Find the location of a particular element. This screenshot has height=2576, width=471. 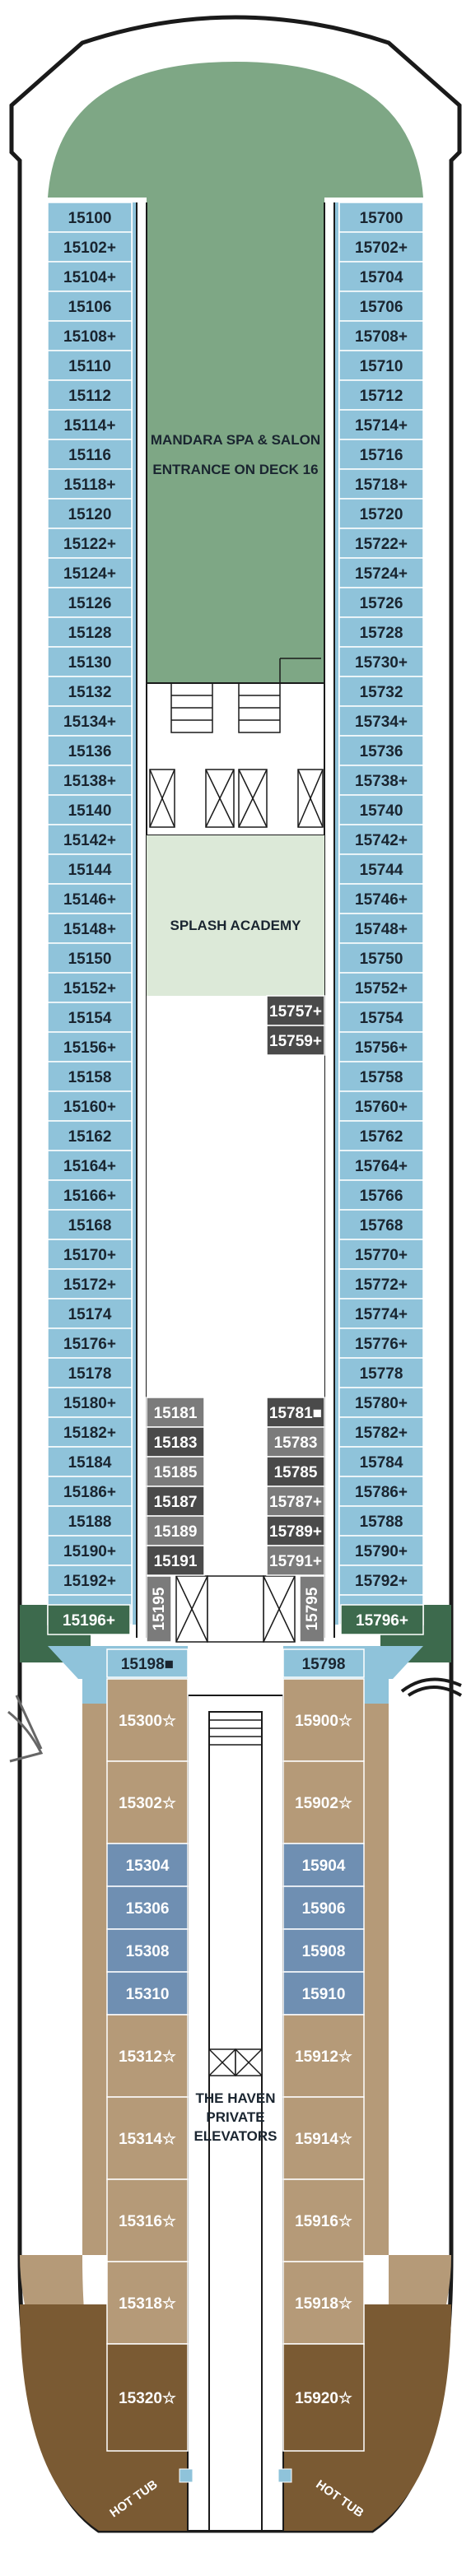

port-cabin: 15152+ is located at coordinates (90, 987).